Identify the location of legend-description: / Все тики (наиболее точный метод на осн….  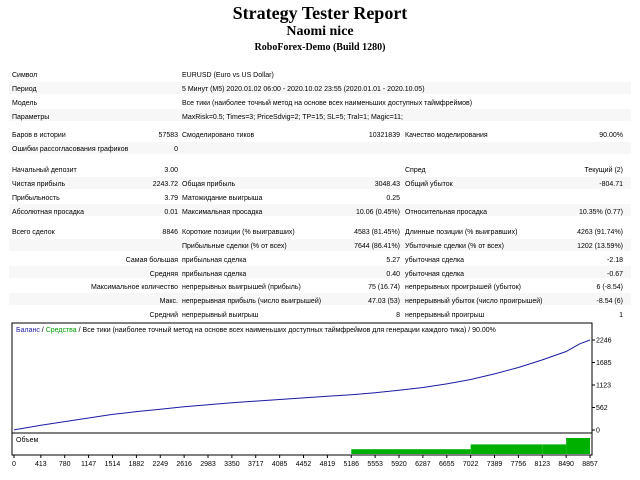
(286, 330).